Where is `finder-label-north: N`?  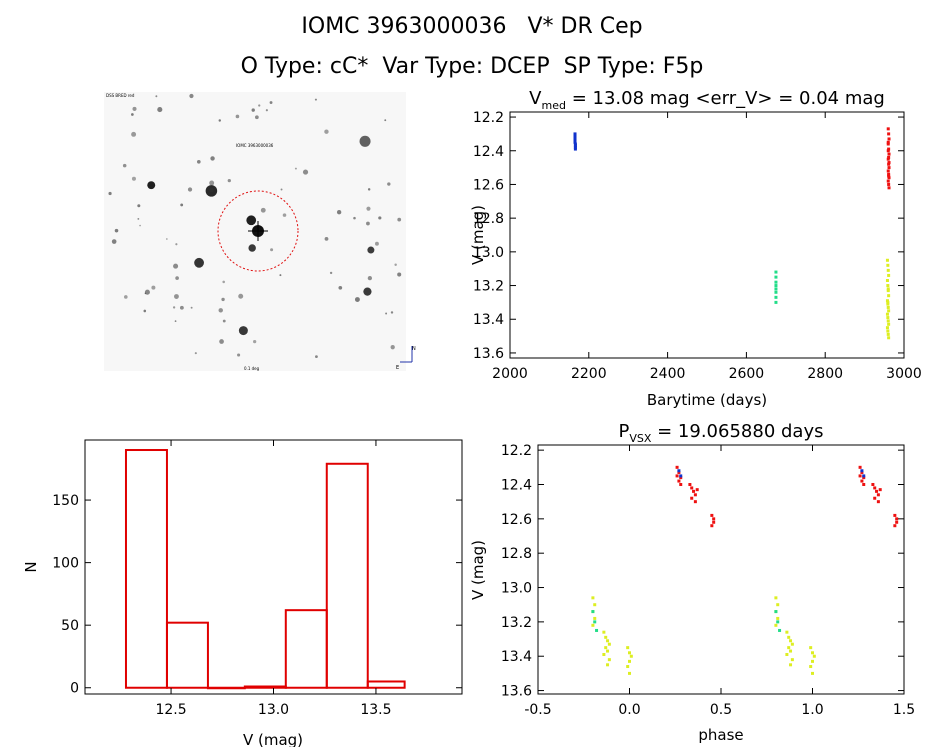
finder-label-north: N is located at coordinates (414, 349).